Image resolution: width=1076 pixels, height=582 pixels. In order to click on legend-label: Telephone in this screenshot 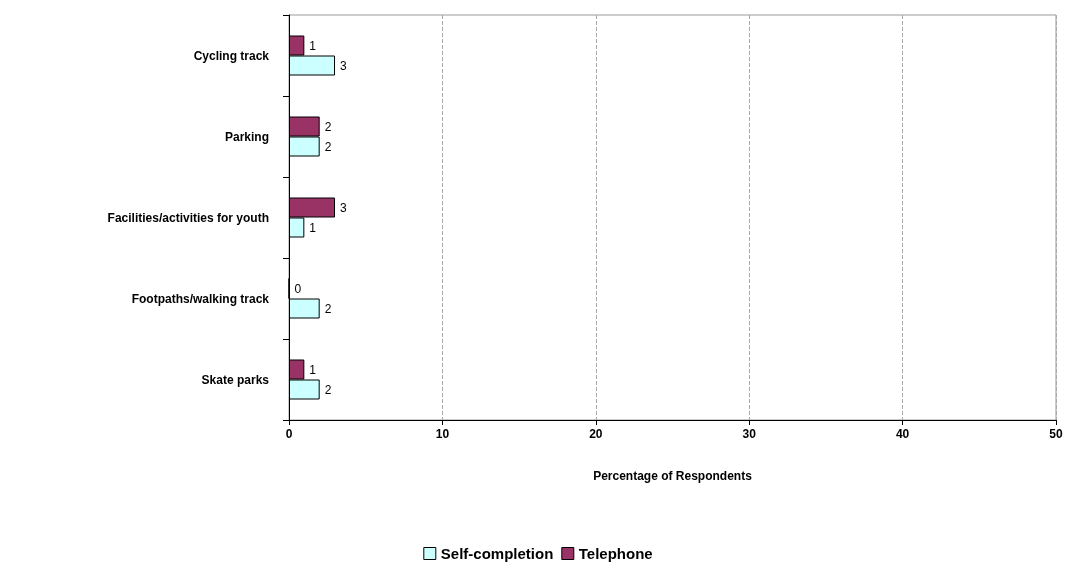, I will do `click(615, 553)`.